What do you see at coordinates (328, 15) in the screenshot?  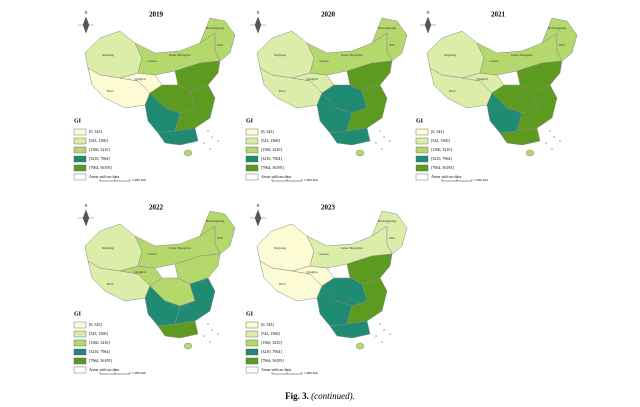 I see `panel-year: 2020` at bounding box center [328, 15].